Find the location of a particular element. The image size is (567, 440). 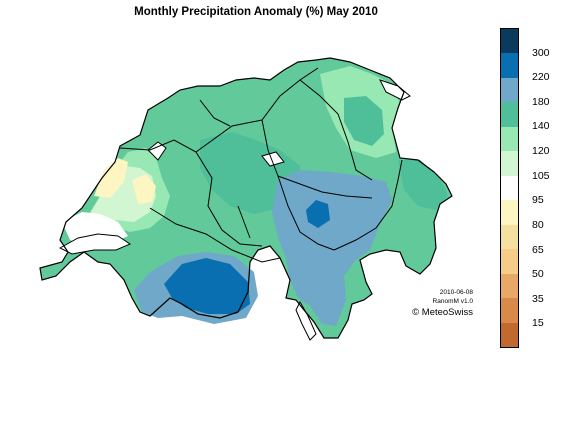

lake-geneva is located at coordinates (95, 244).